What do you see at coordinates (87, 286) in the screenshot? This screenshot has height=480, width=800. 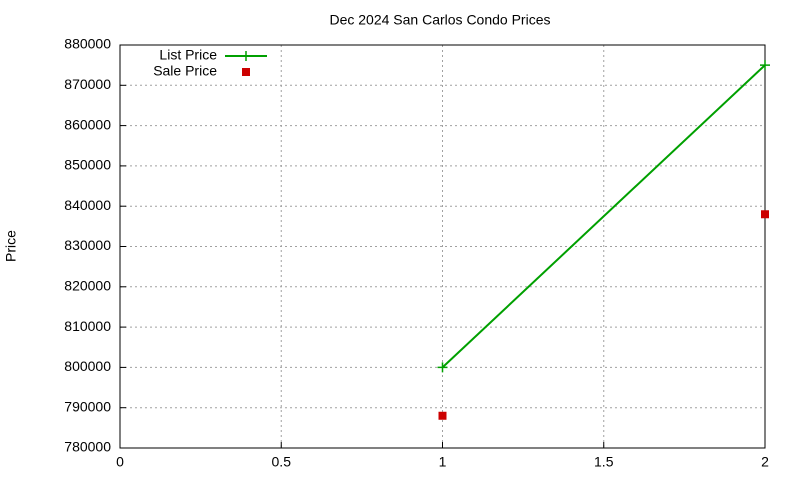 I see `y-tick-label: 820000` at bounding box center [87, 286].